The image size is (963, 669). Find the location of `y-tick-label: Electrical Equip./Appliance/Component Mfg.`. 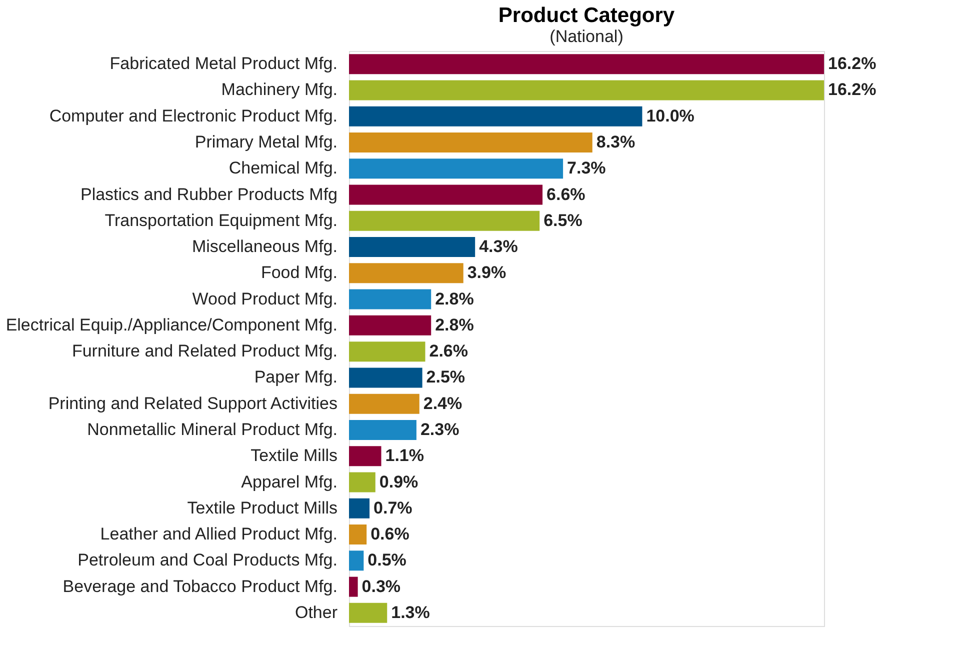

y-tick-label: Electrical Equip./Appliance/Component Mfg. is located at coordinates (172, 324).